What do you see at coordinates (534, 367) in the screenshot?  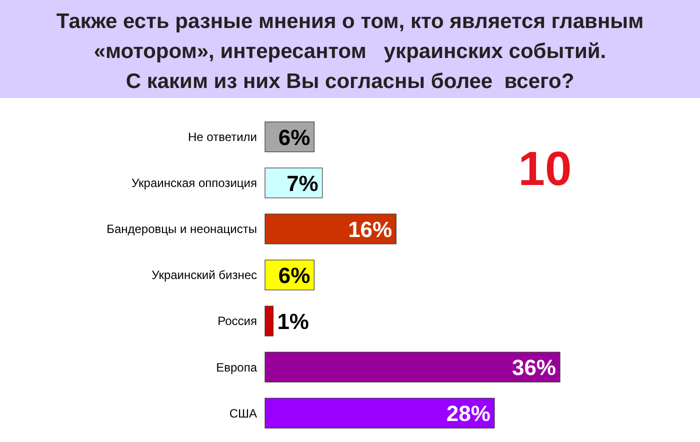 I see `data-label: 36%` at bounding box center [534, 367].